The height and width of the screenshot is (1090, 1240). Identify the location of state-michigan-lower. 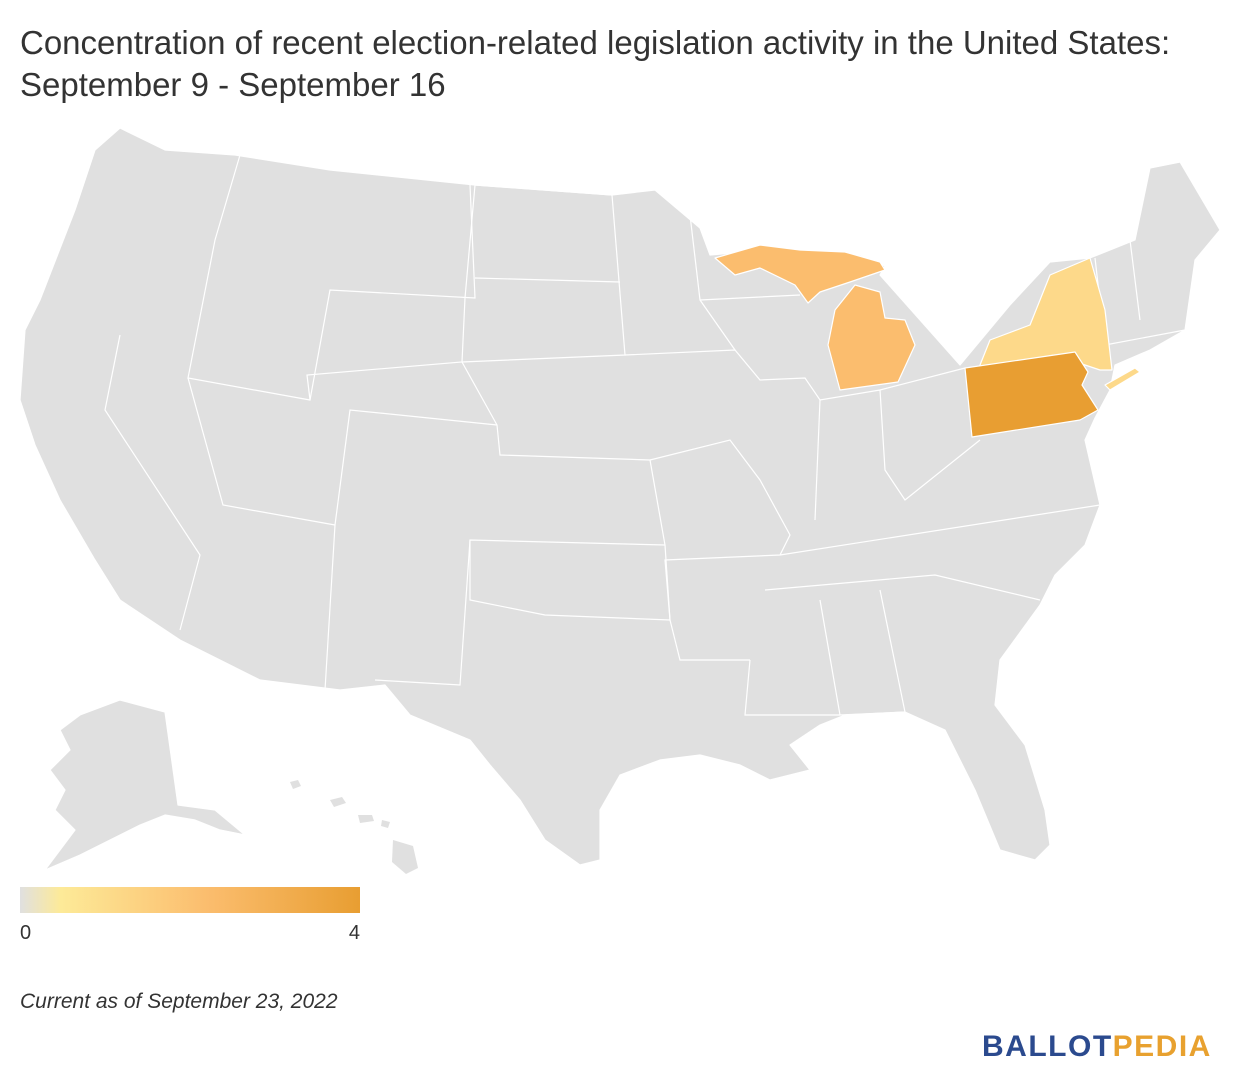
(871, 337).